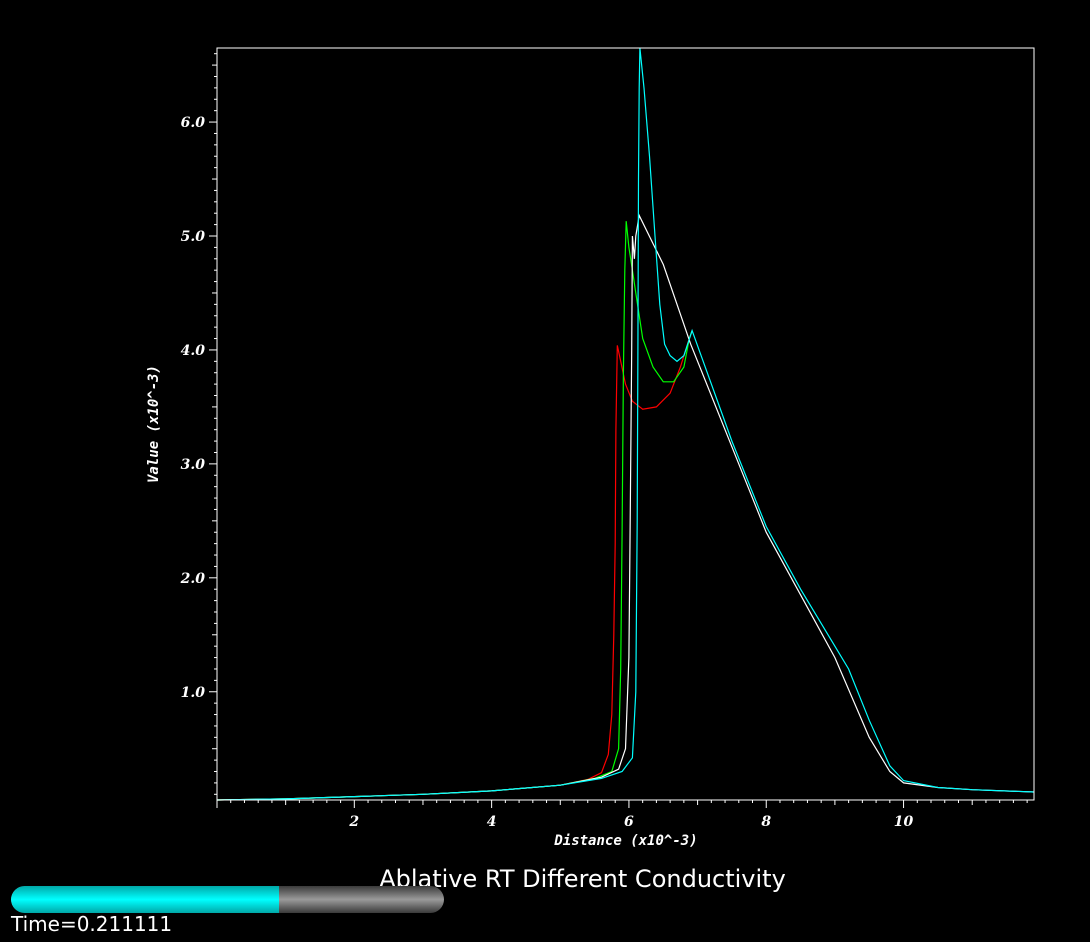  Describe the element at coordinates (582, 879) in the screenshot. I see `chart-title: Ablative RT Different Conductivity` at that location.